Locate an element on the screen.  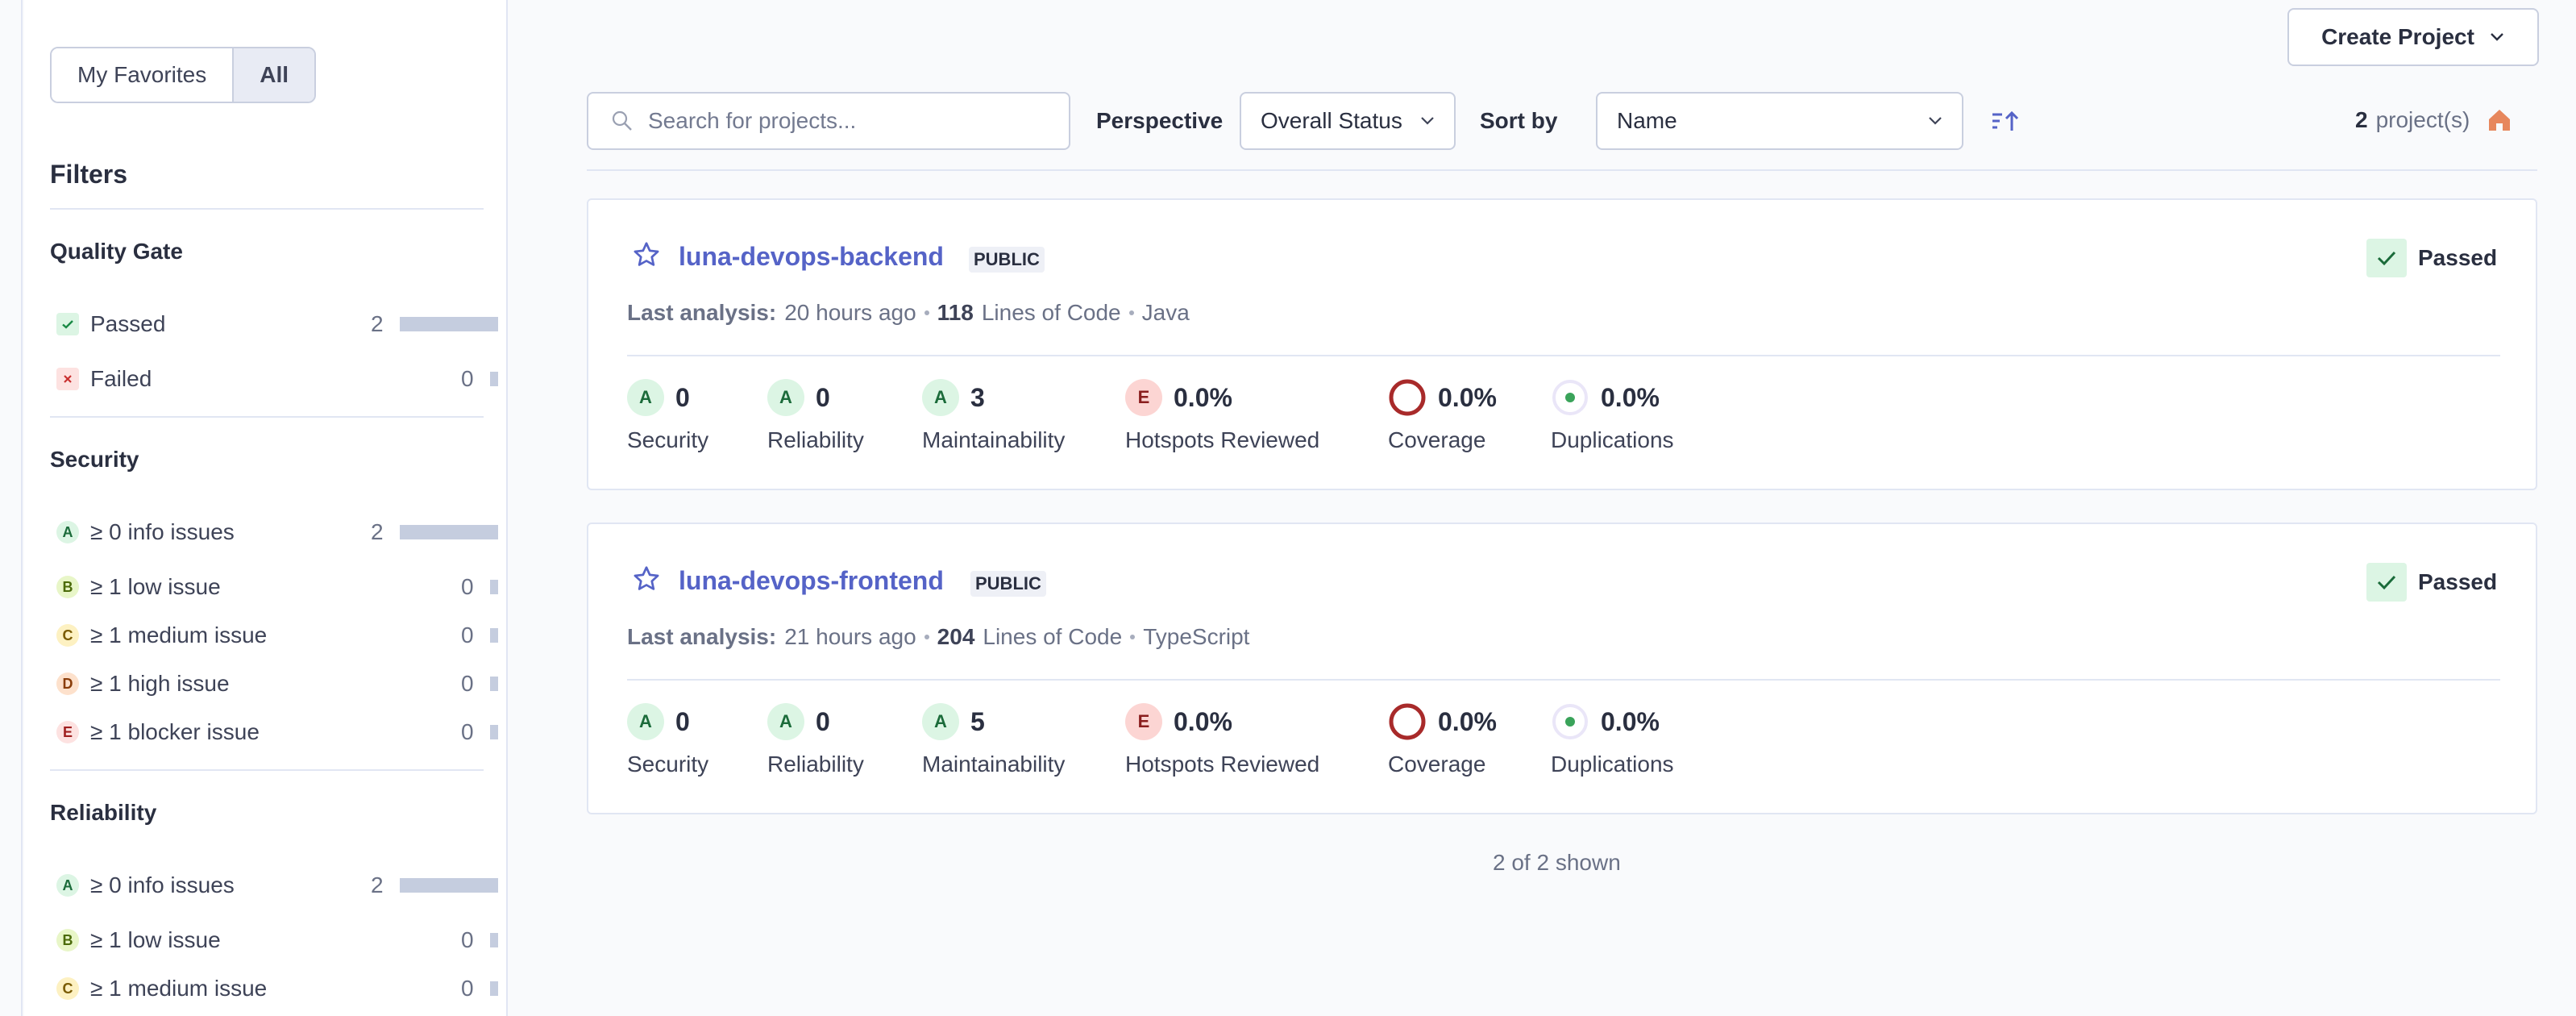
create-project-button: Create Project is located at coordinates (2413, 37).